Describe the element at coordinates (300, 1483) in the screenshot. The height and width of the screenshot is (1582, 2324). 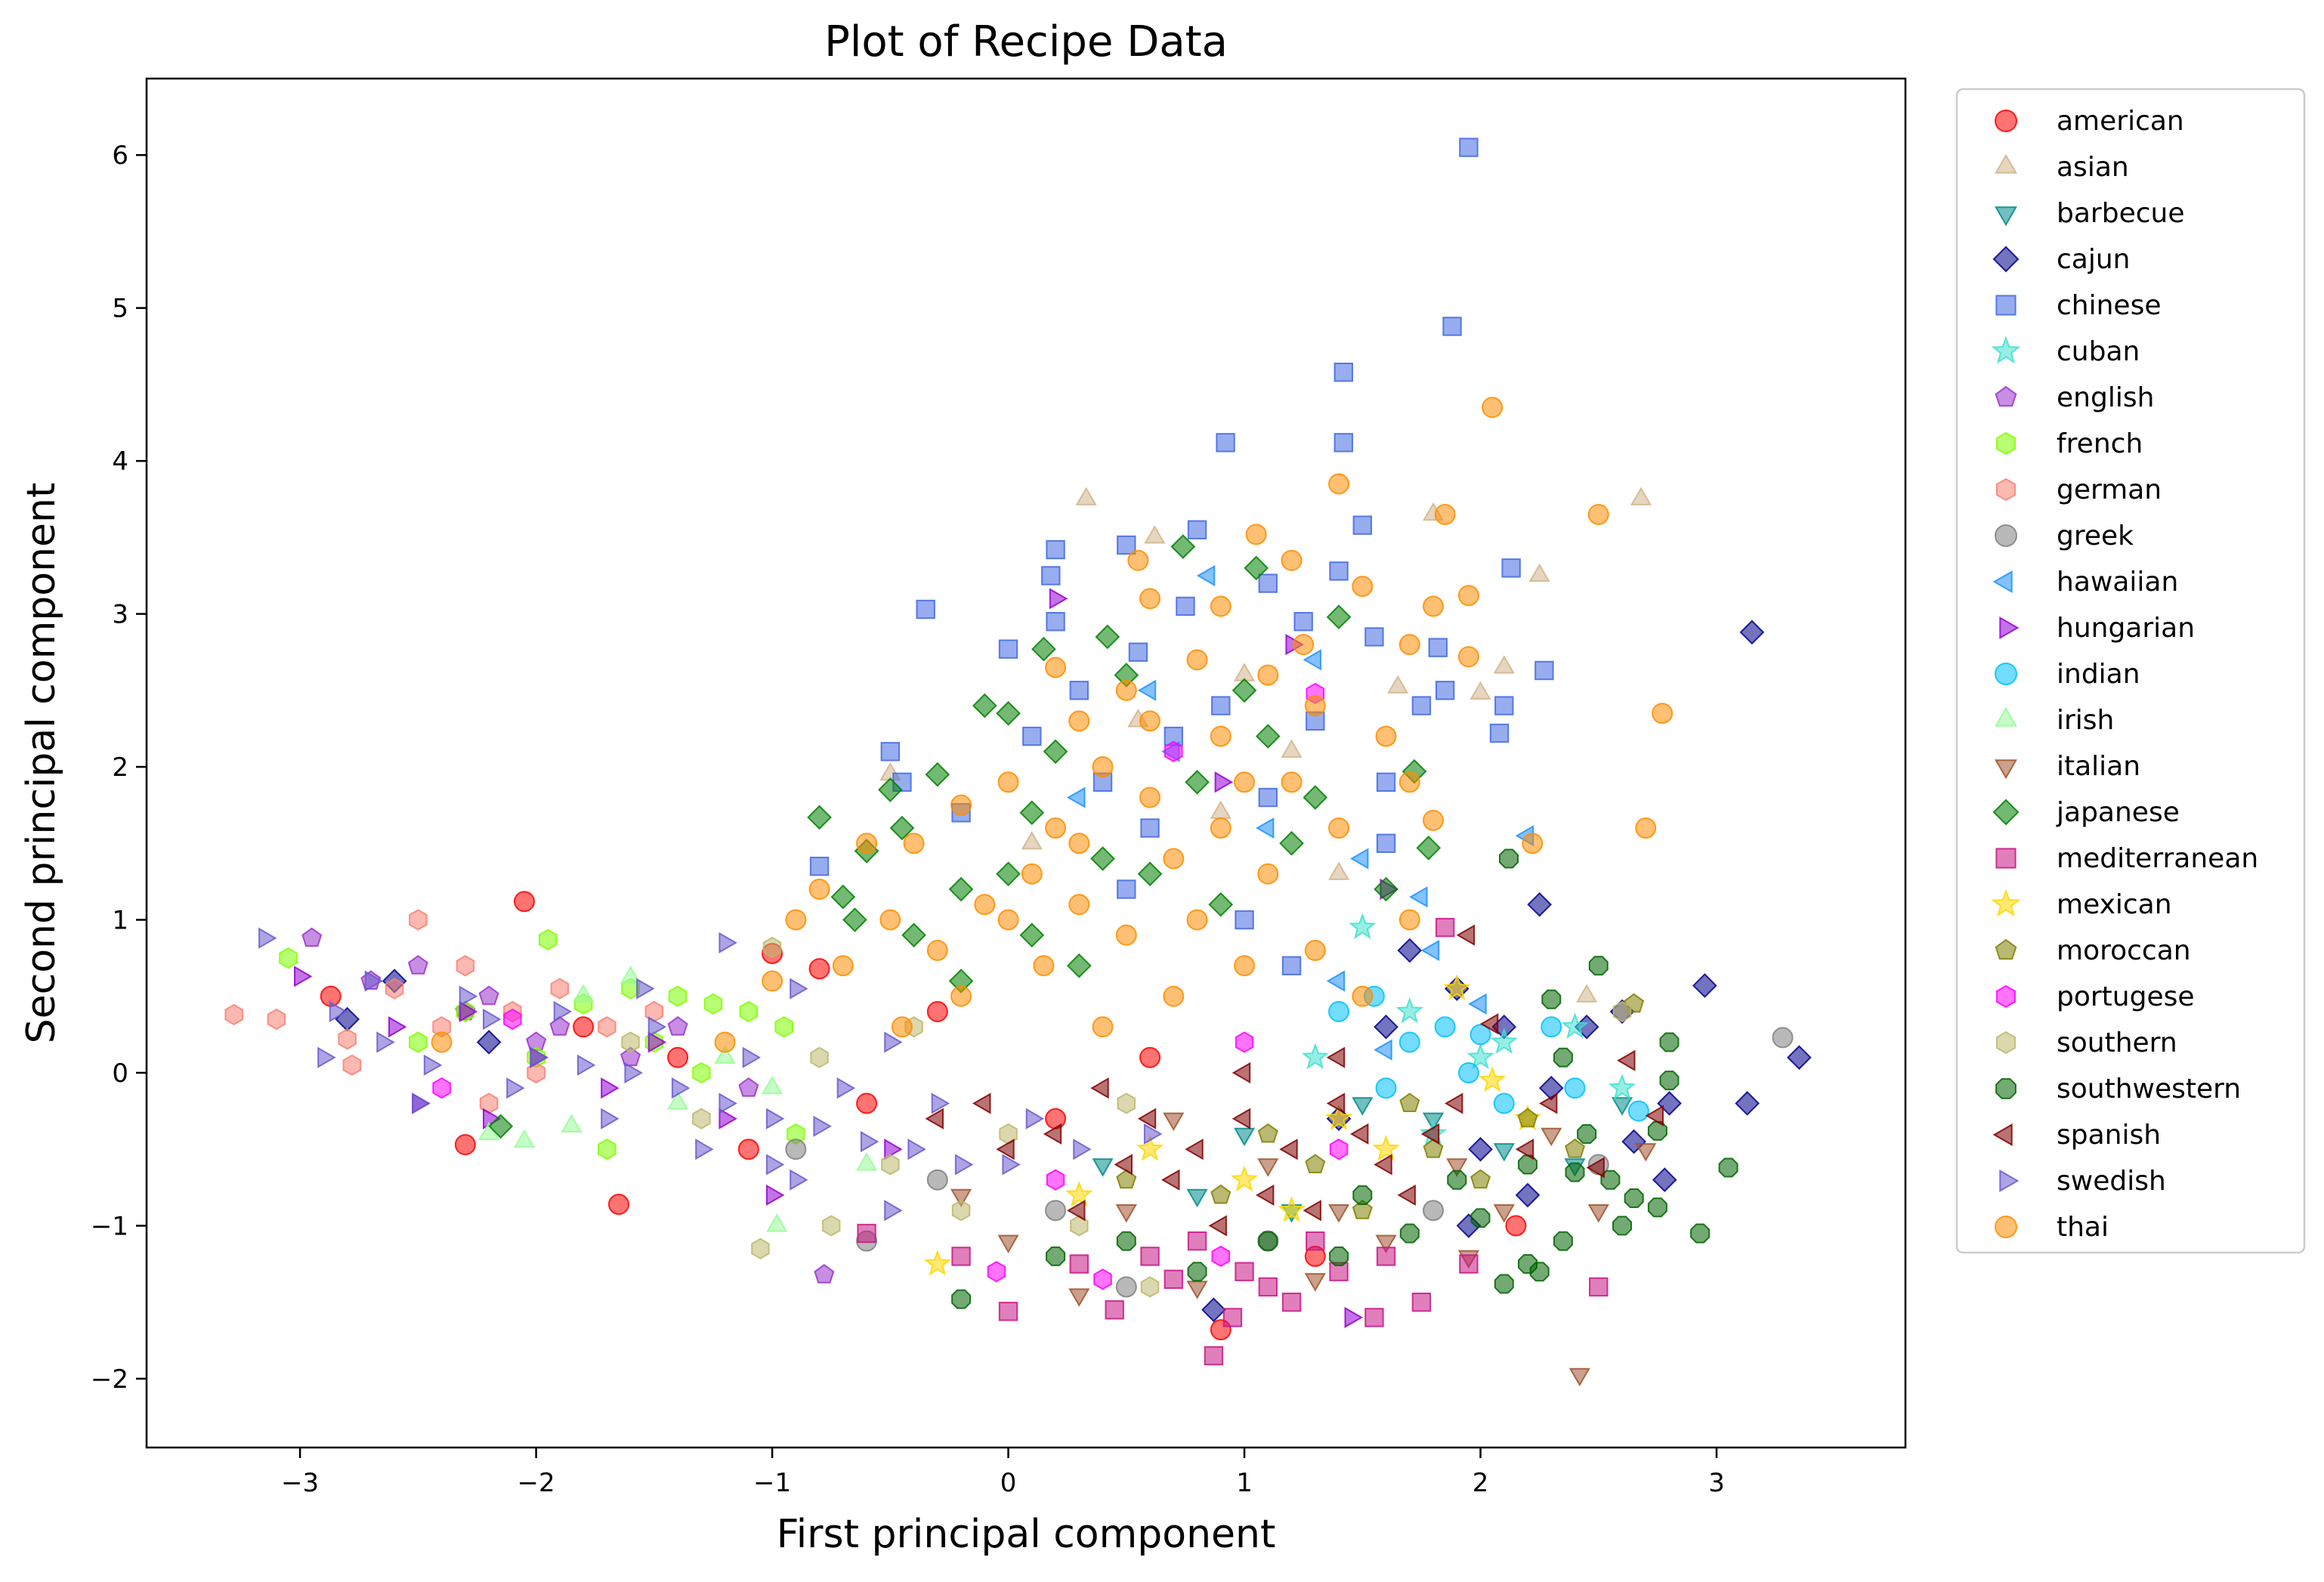
I see `x-tick-label: −3` at that location.